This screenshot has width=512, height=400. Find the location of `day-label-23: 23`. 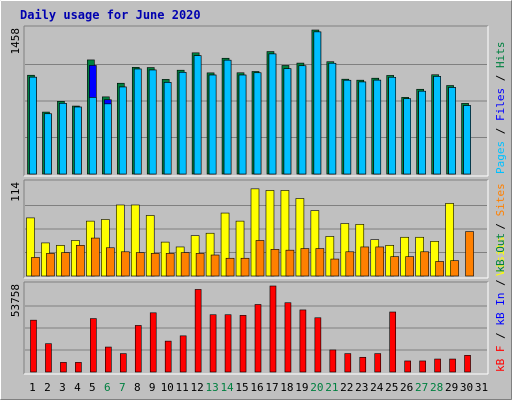

day-label-23: 23 is located at coordinates (361, 387).